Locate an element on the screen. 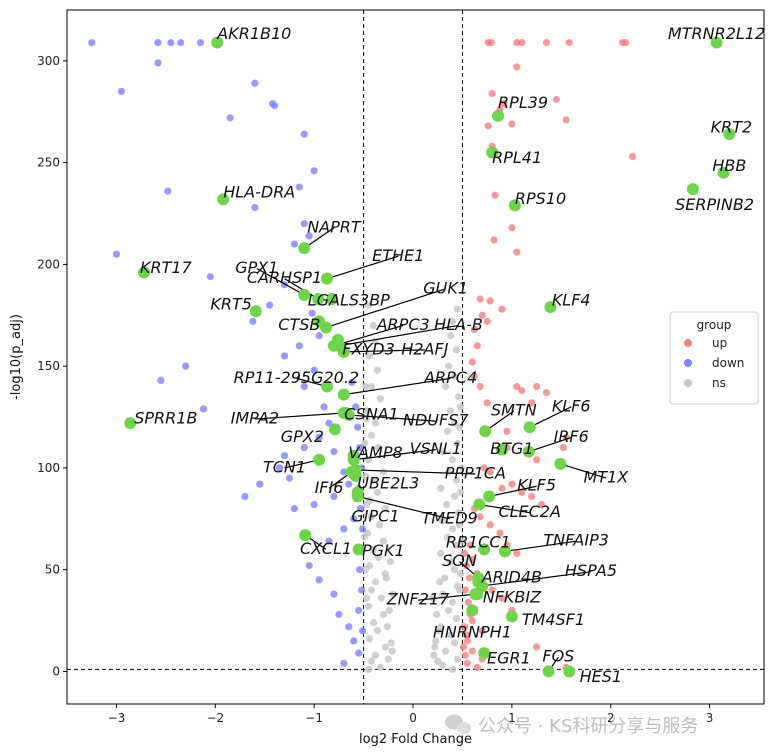  gene-label: KRT5 is located at coordinates (231, 304).